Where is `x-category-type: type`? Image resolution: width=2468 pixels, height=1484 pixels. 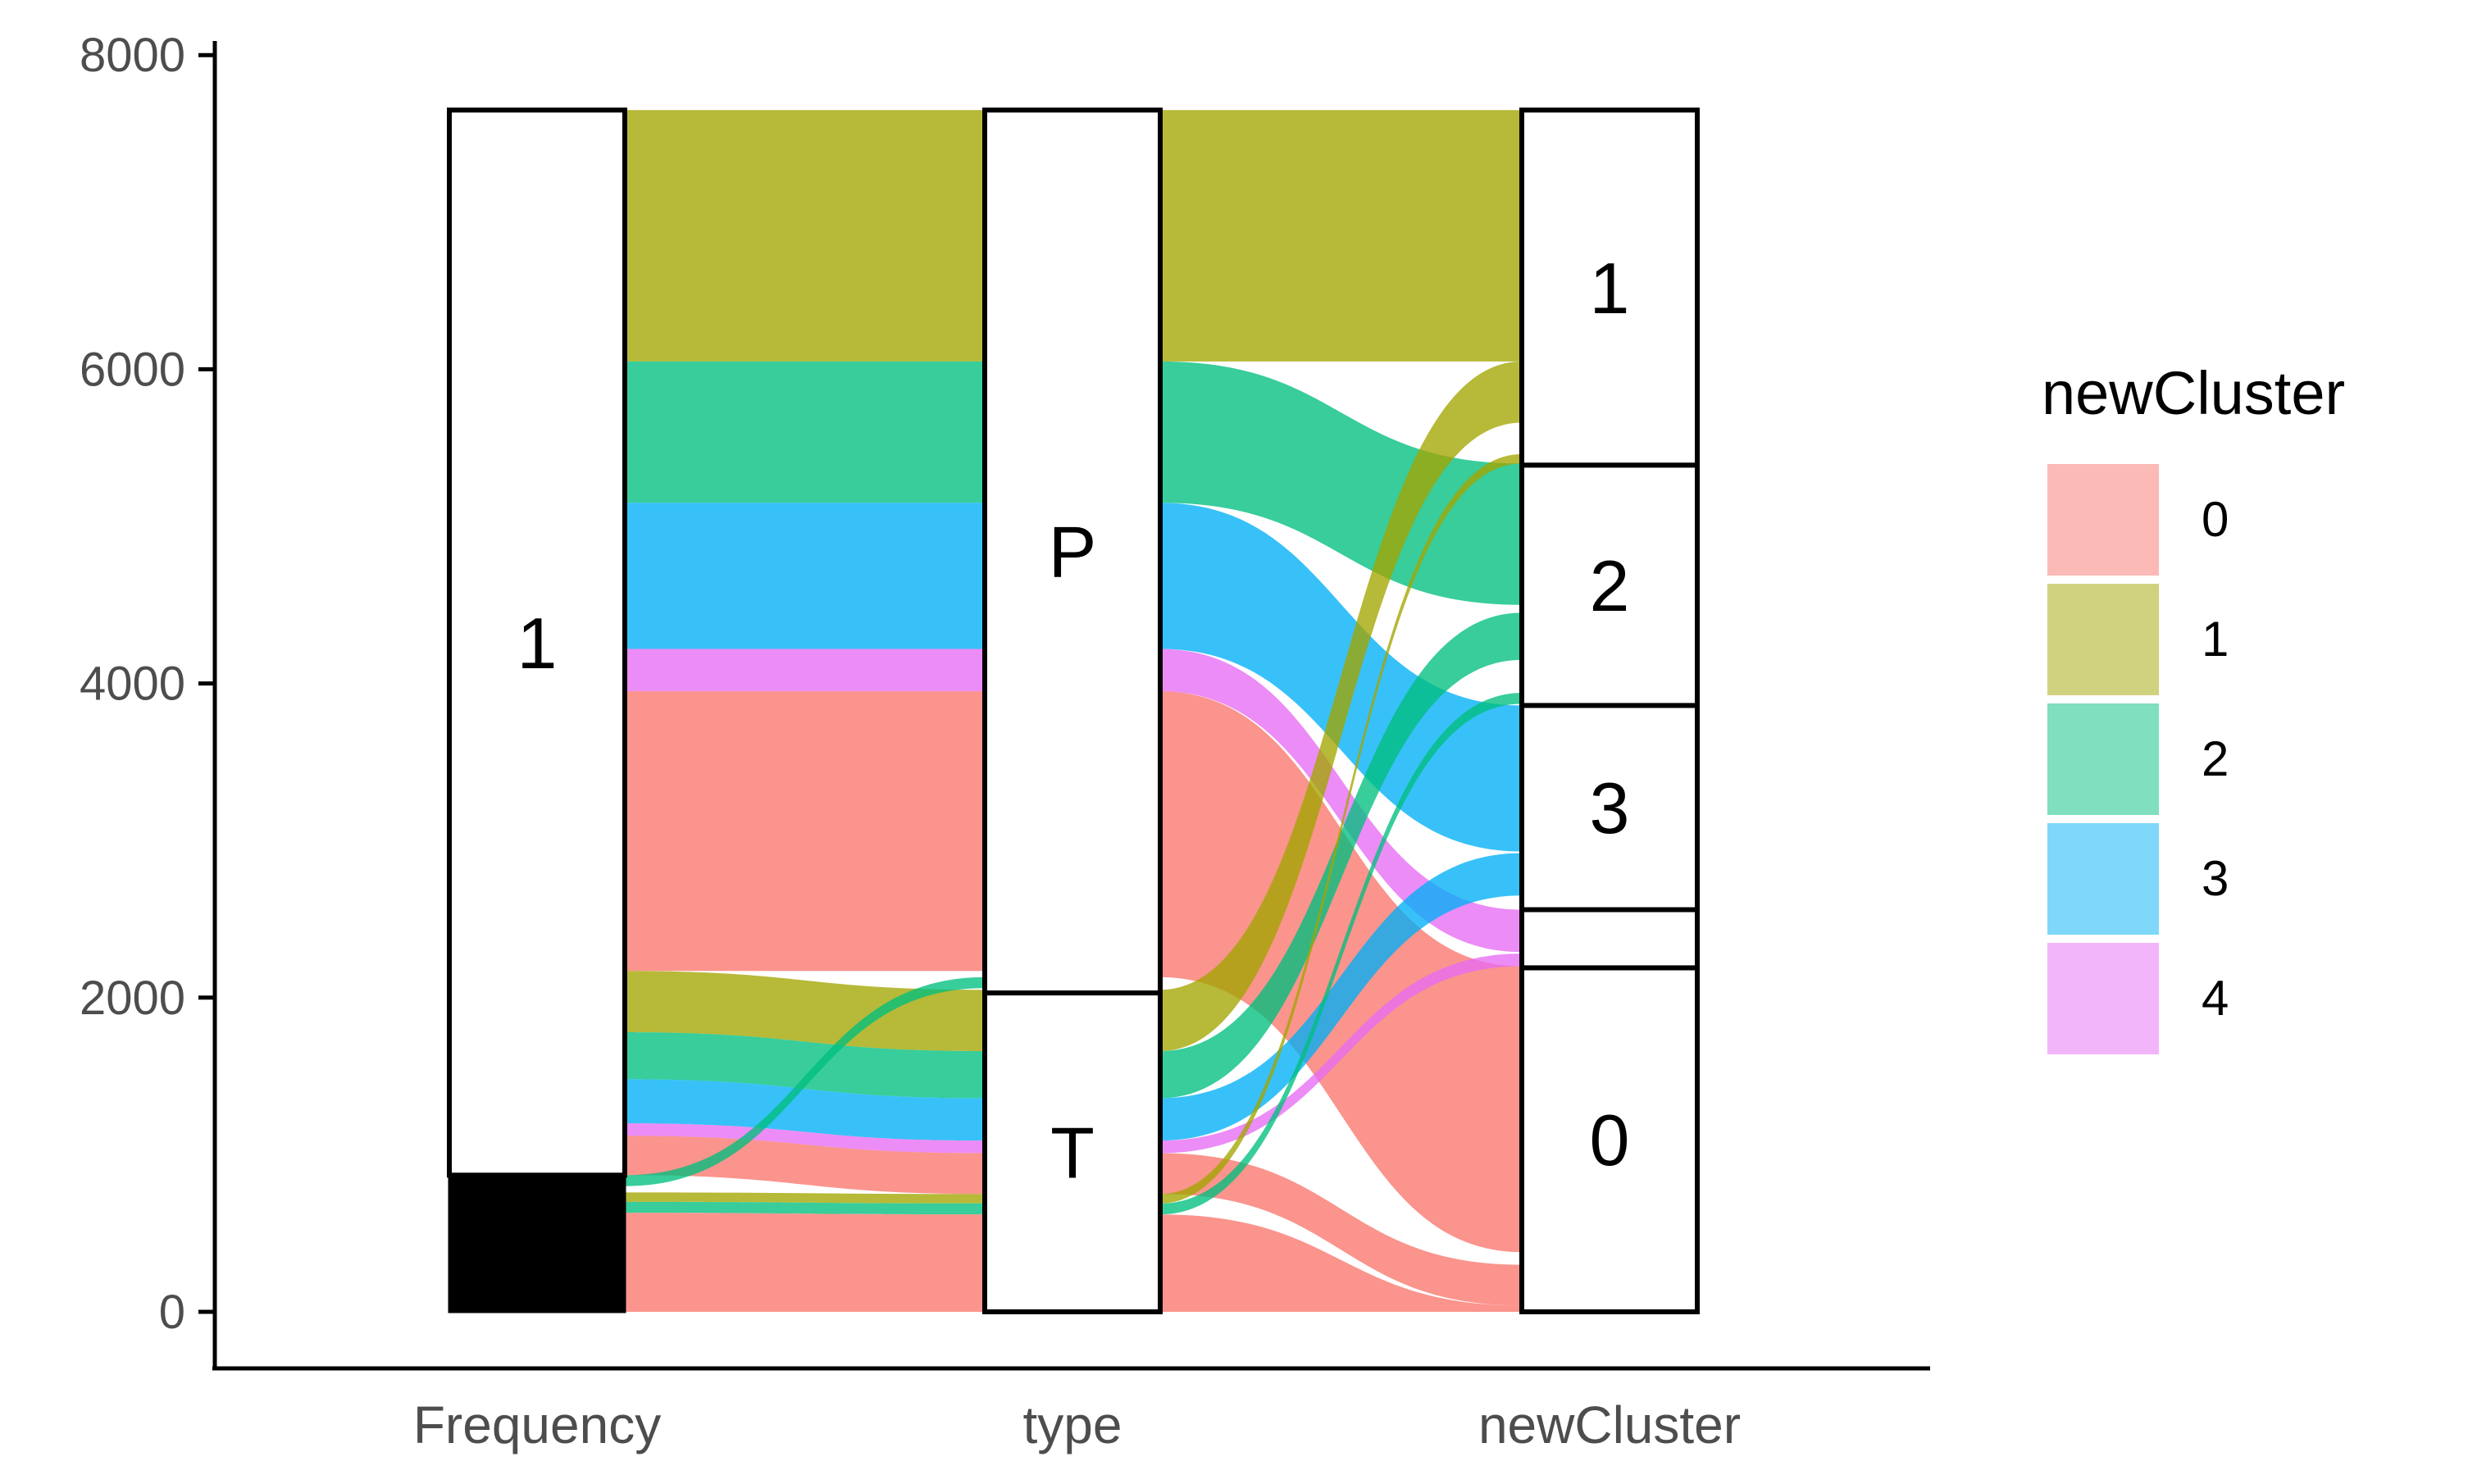
x-category-type: type is located at coordinates (1072, 1424).